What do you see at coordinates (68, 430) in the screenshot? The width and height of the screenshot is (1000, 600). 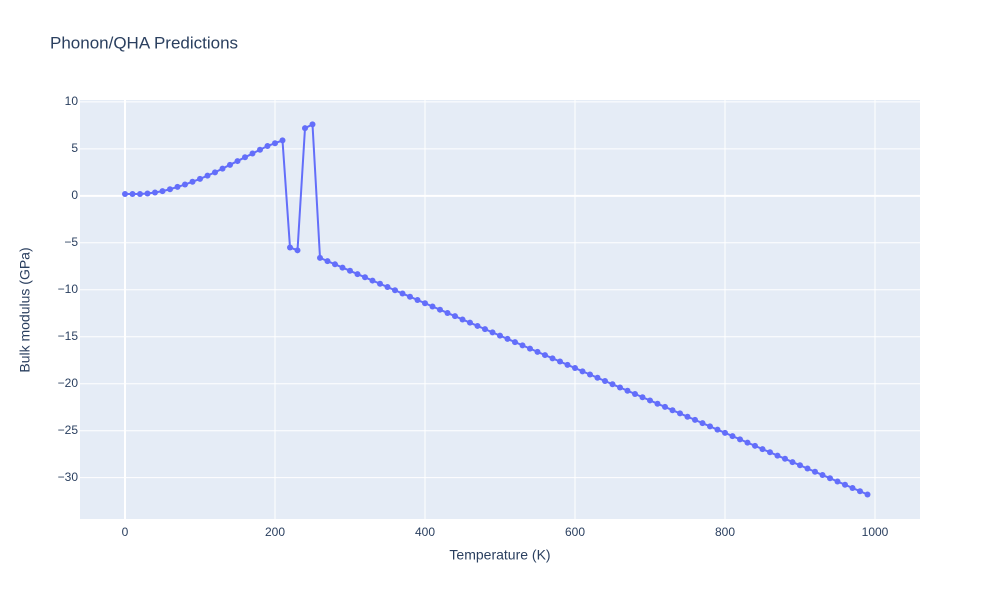 I see `y-tick-label: −25` at bounding box center [68, 430].